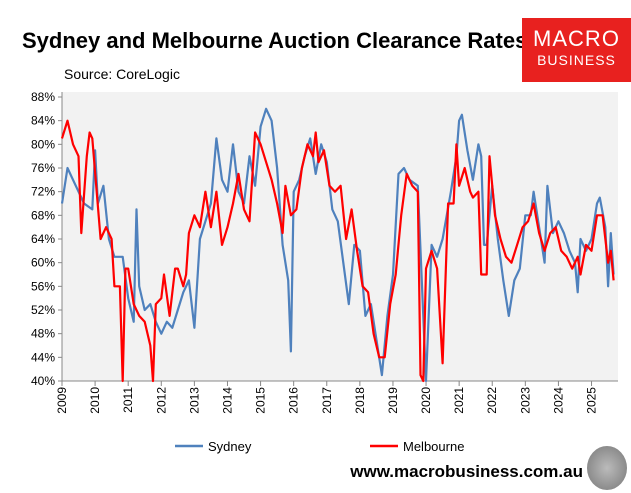 The image size is (631, 493). What do you see at coordinates (43, 239) in the screenshot?
I see `y-tick-label: 64%` at bounding box center [43, 239].